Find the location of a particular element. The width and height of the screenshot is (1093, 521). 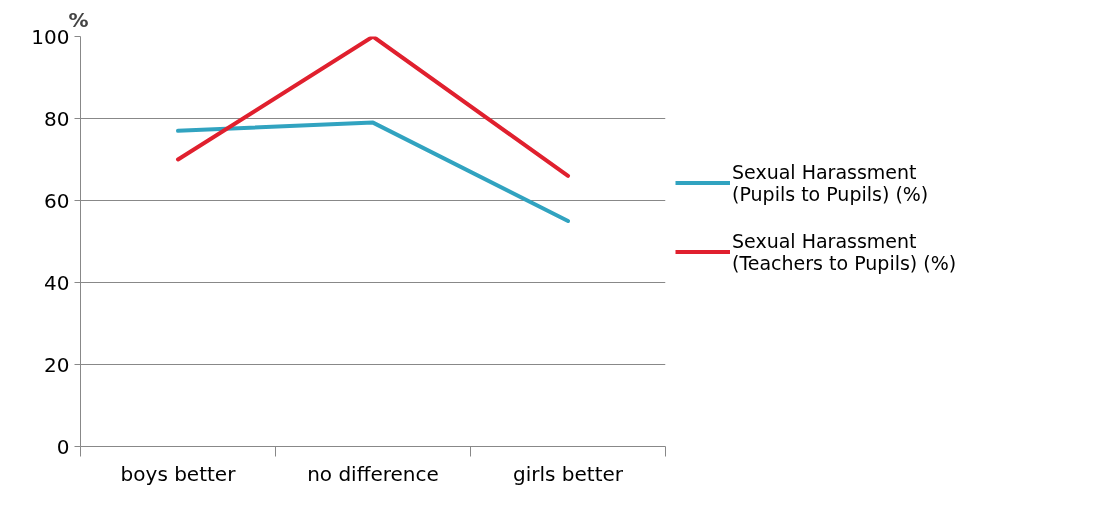

x-tick-label: girls better is located at coordinates (568, 473).